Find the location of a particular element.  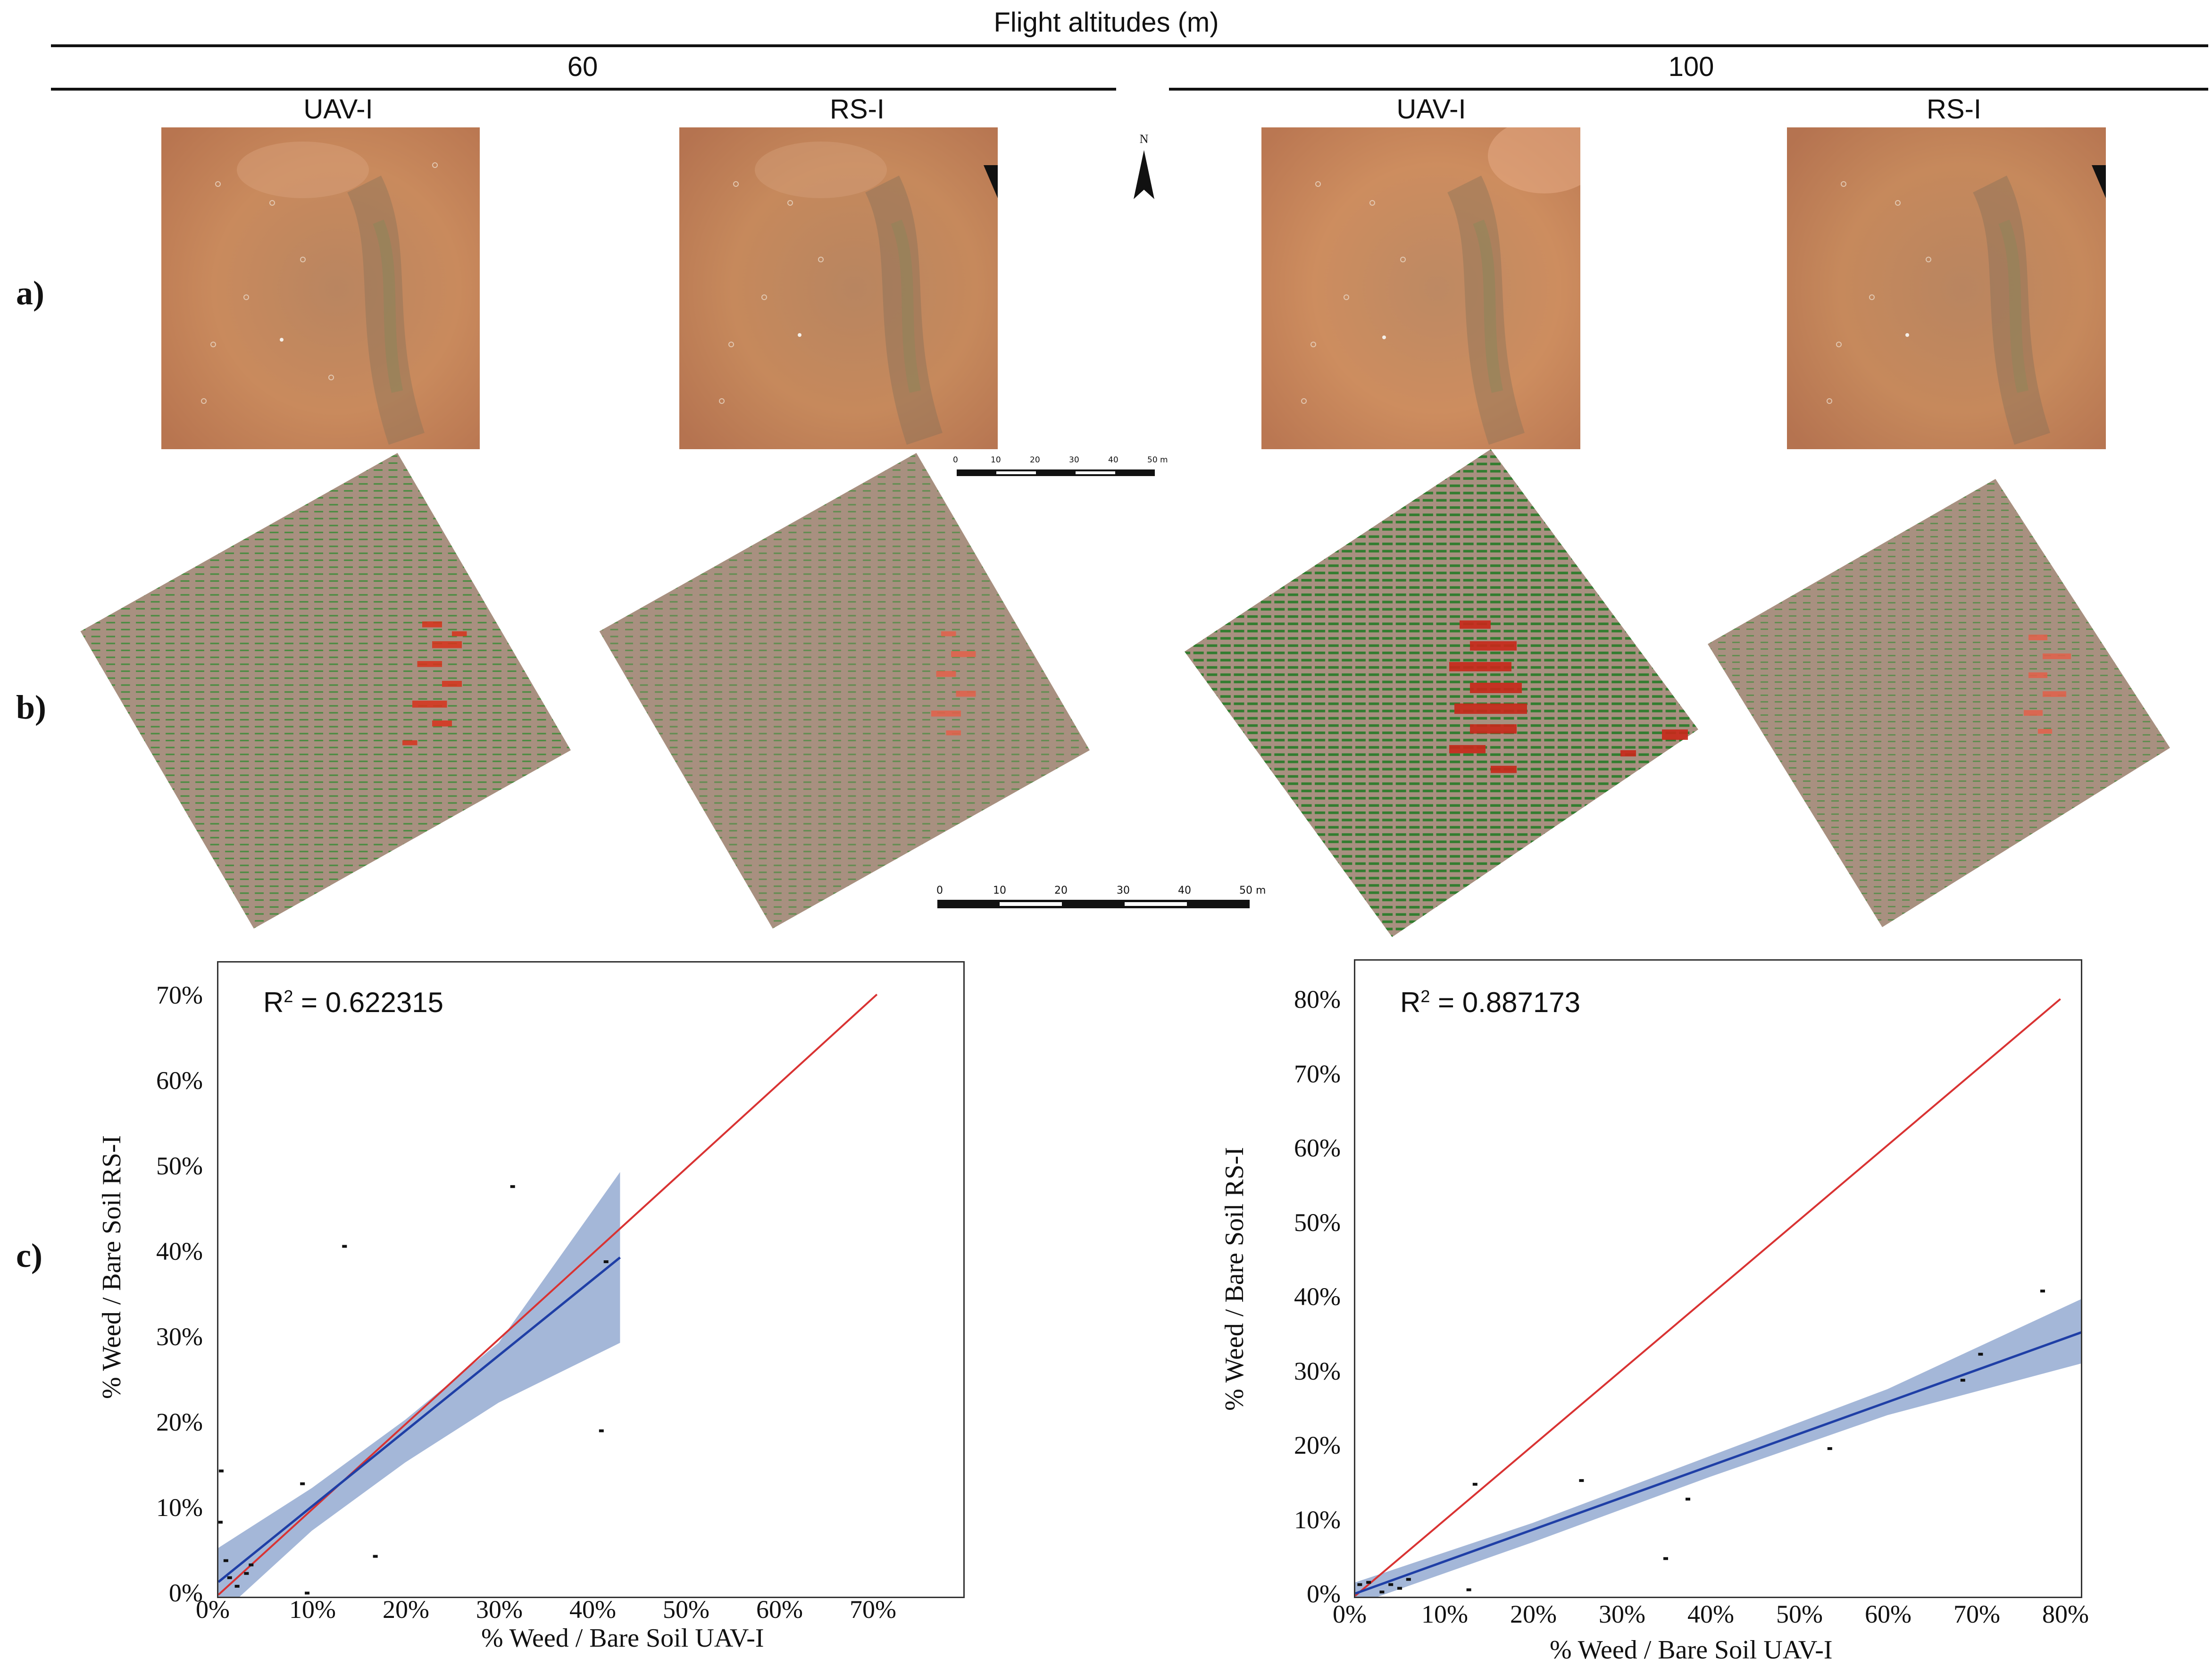

row-label-c: c) is located at coordinates (29, 1255).